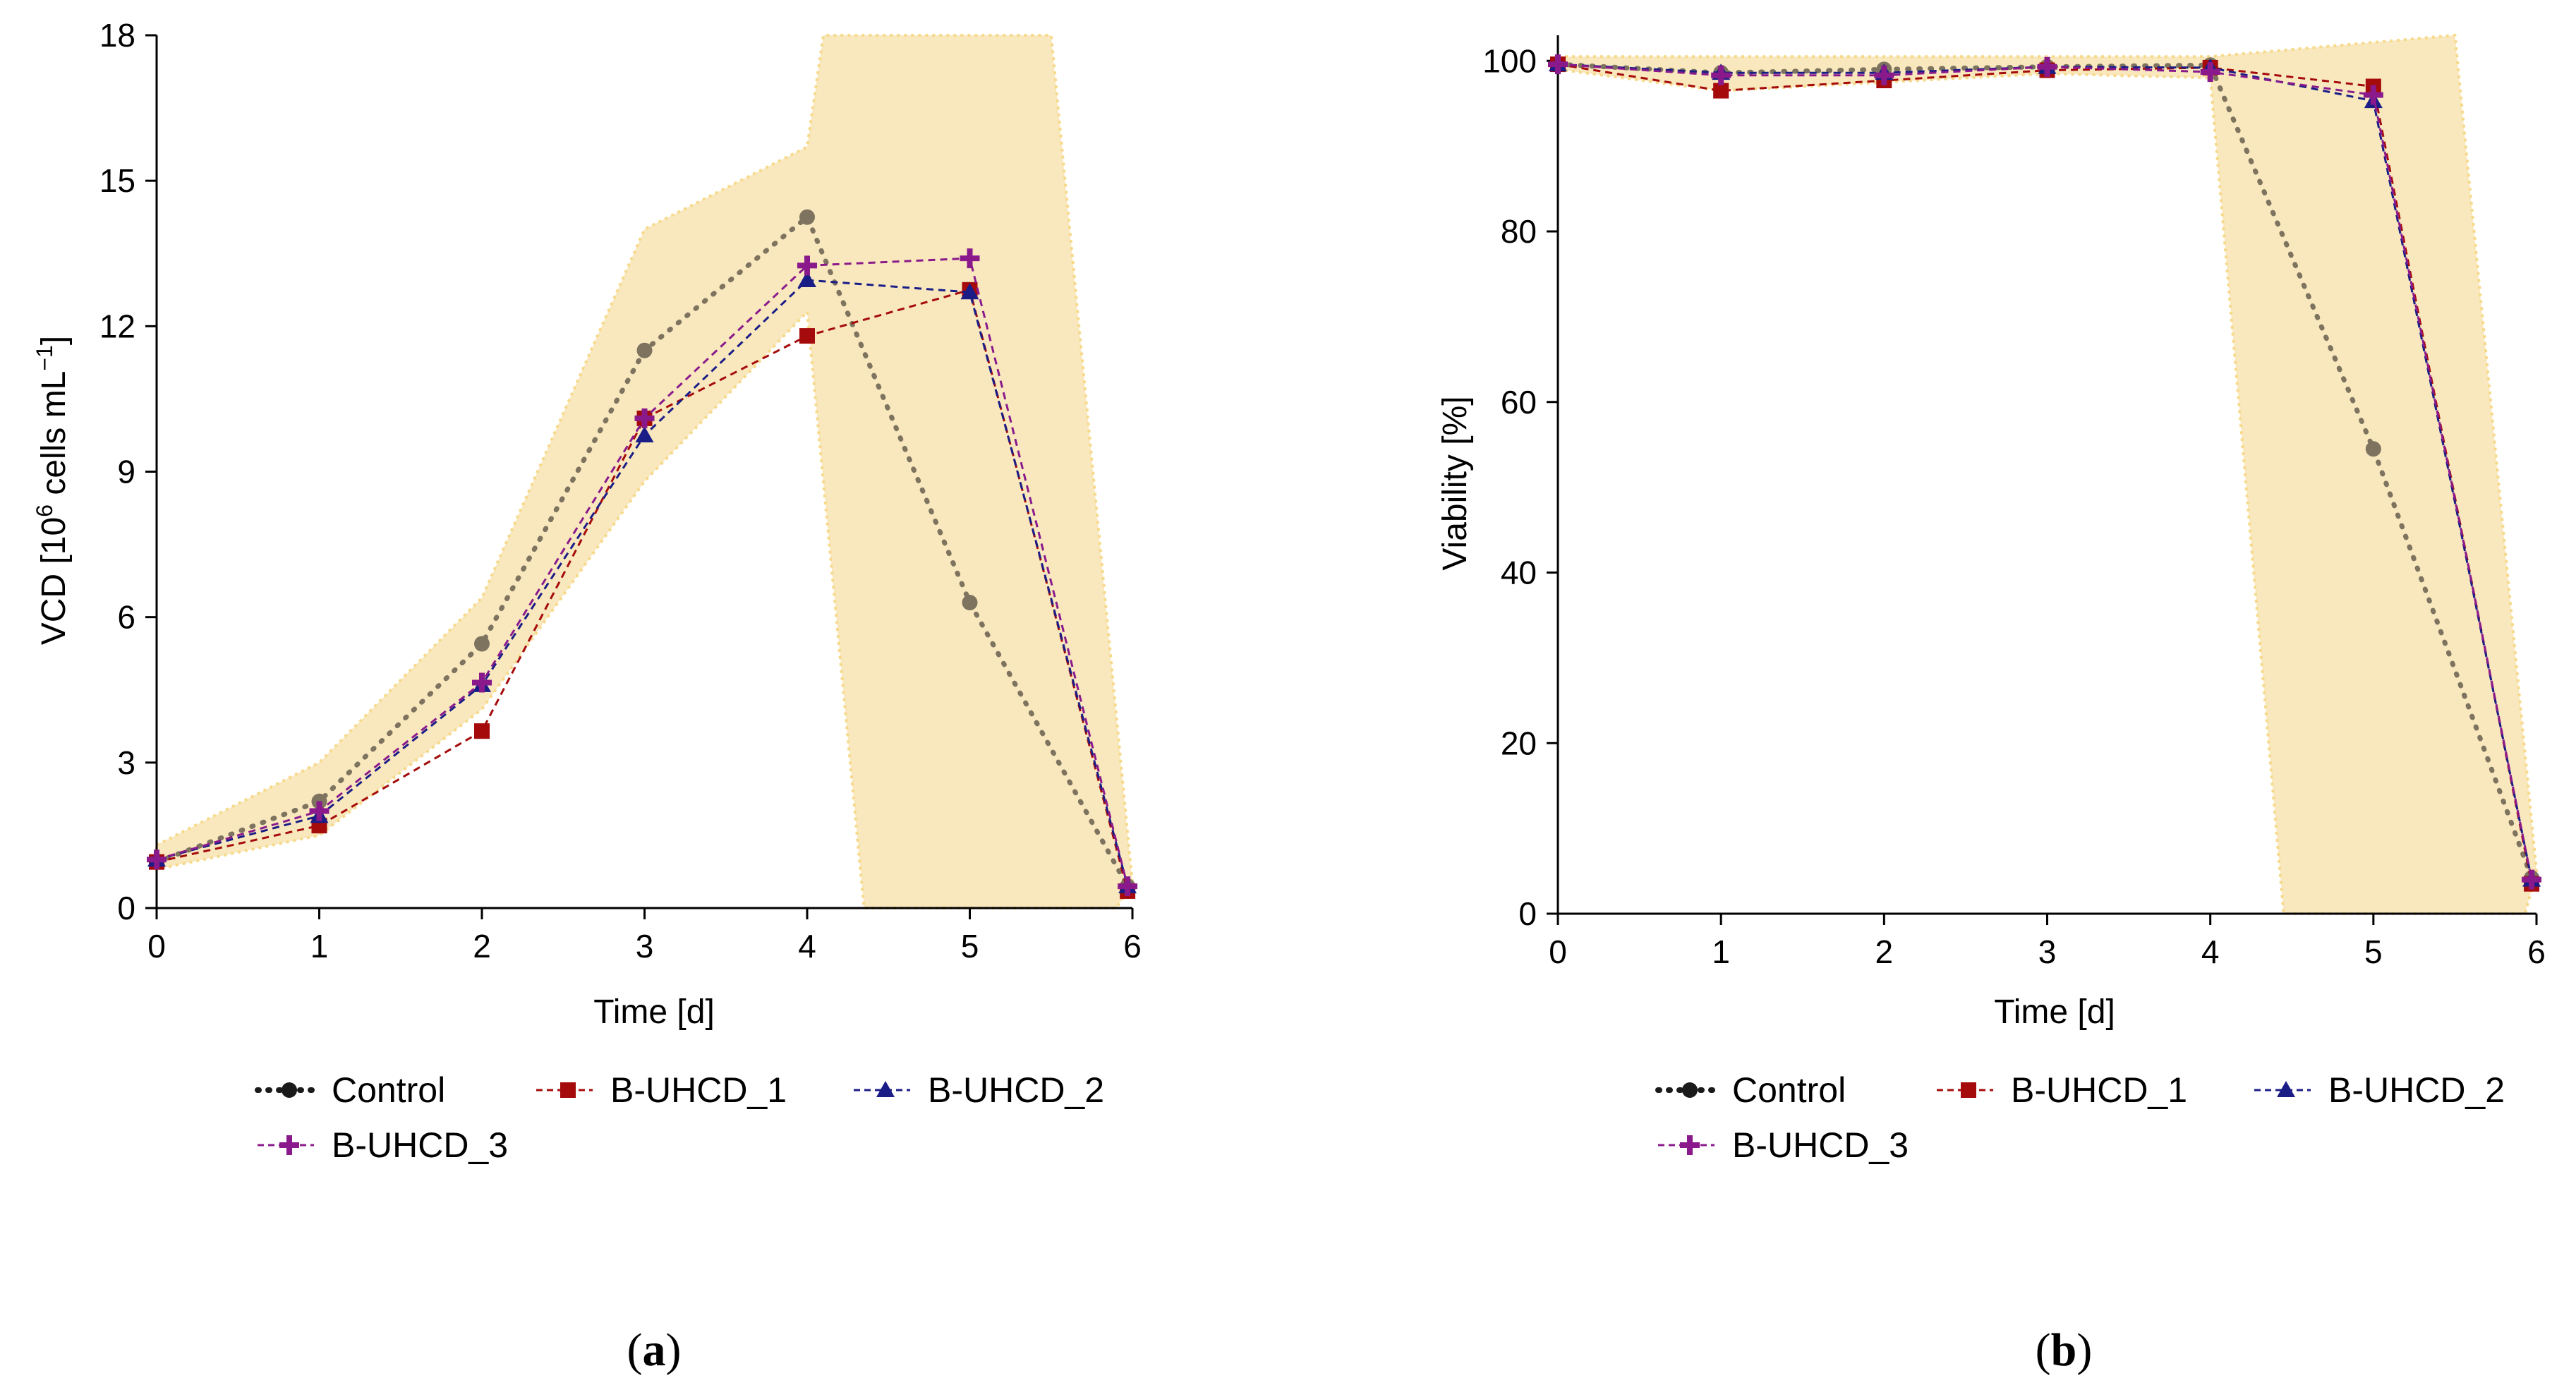  I want to click on panel-a-ylabel-end: ], so click(54, 340).